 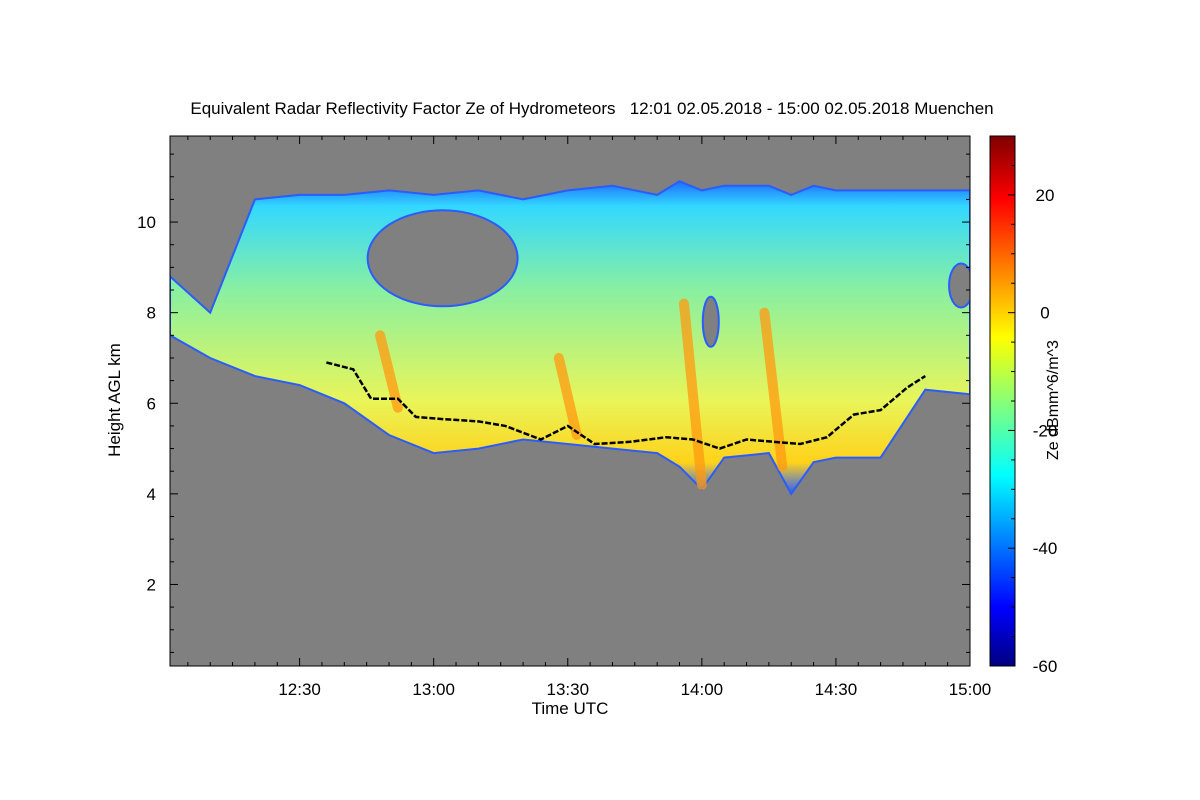 I want to click on y-tick-label: 2, so click(x=151, y=584).